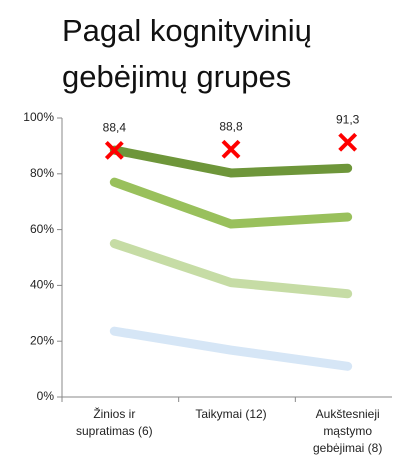  What do you see at coordinates (187, 53) in the screenshot?
I see `chart-title: Pagal kognityvinių gebėjimų grupes` at bounding box center [187, 53].